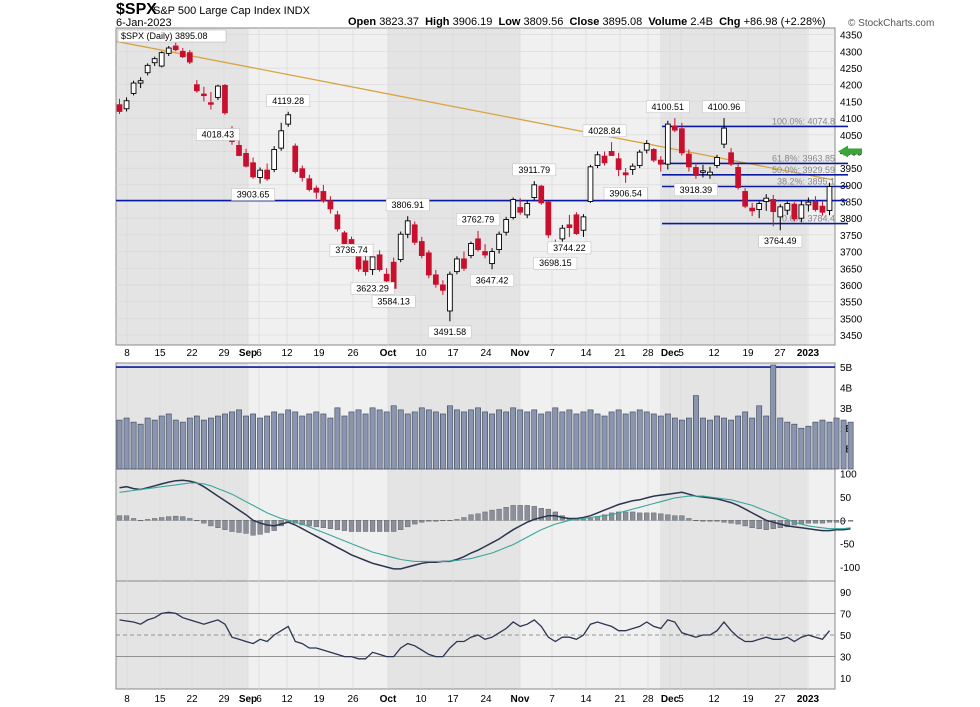 The width and height of the screenshot is (980, 707). What do you see at coordinates (714, 353) in the screenshot?
I see `x-tick-label: 12` at bounding box center [714, 353].